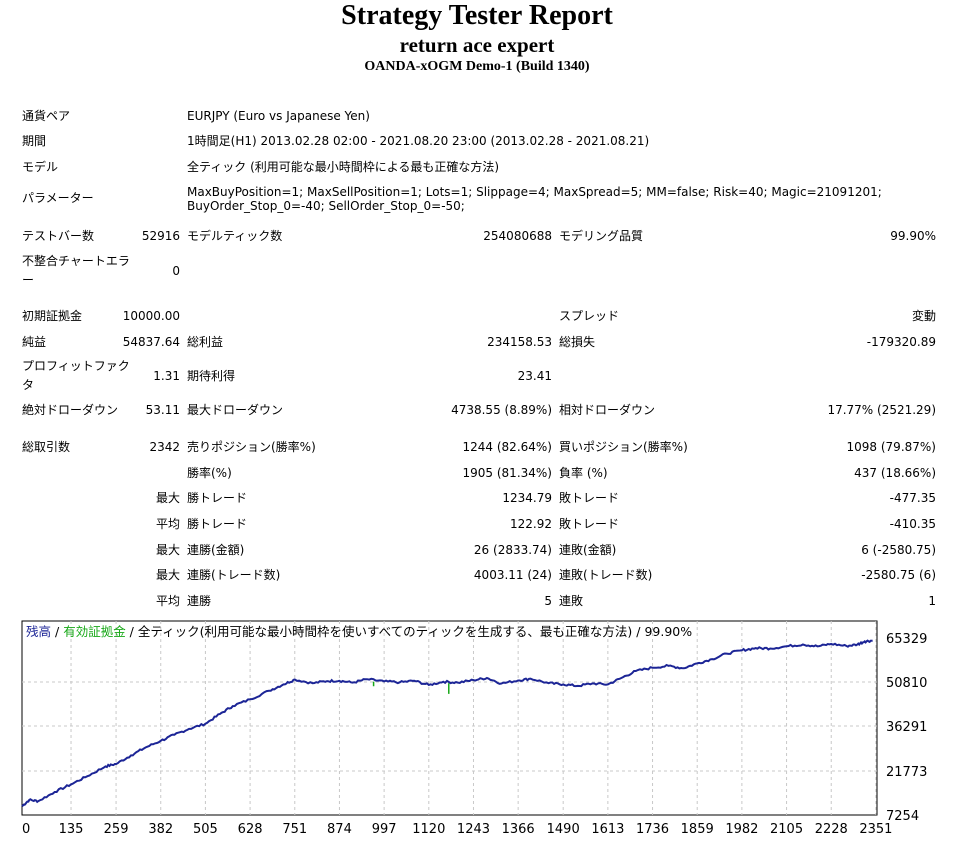  What do you see at coordinates (906, 683) in the screenshot?
I see `y-tick-label: 50810` at bounding box center [906, 683].